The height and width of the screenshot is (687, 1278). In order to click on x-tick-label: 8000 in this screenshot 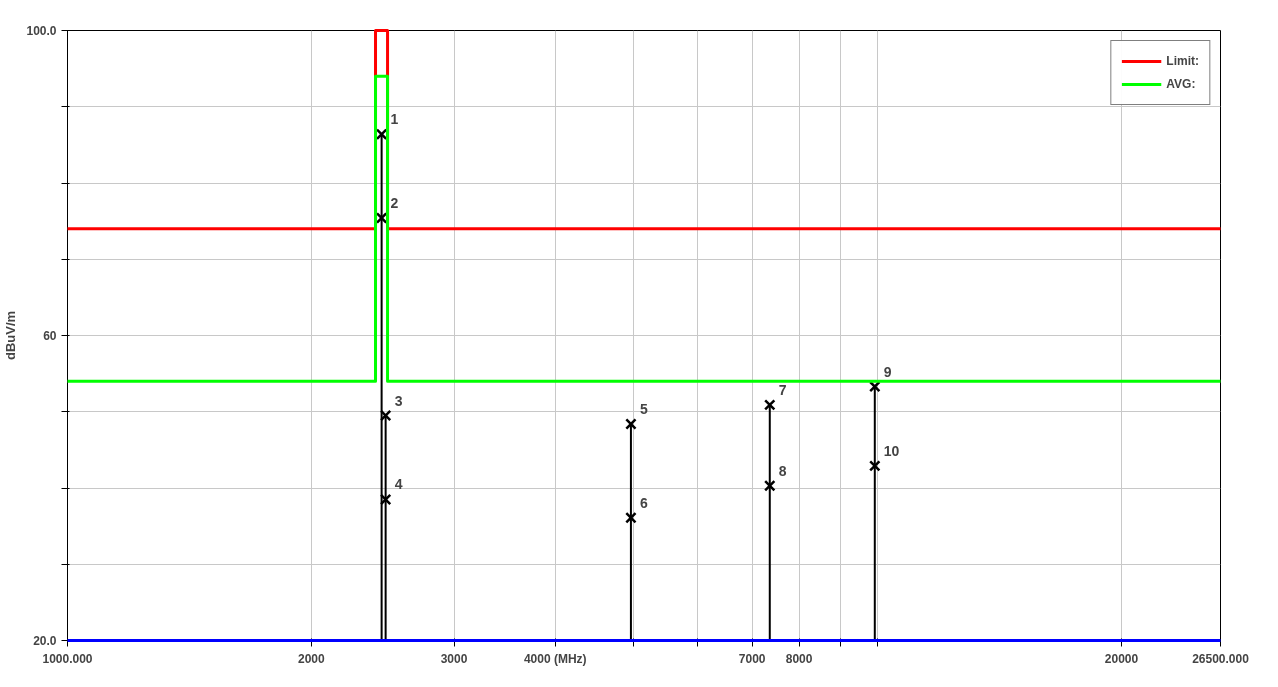, I will do `click(799, 658)`.